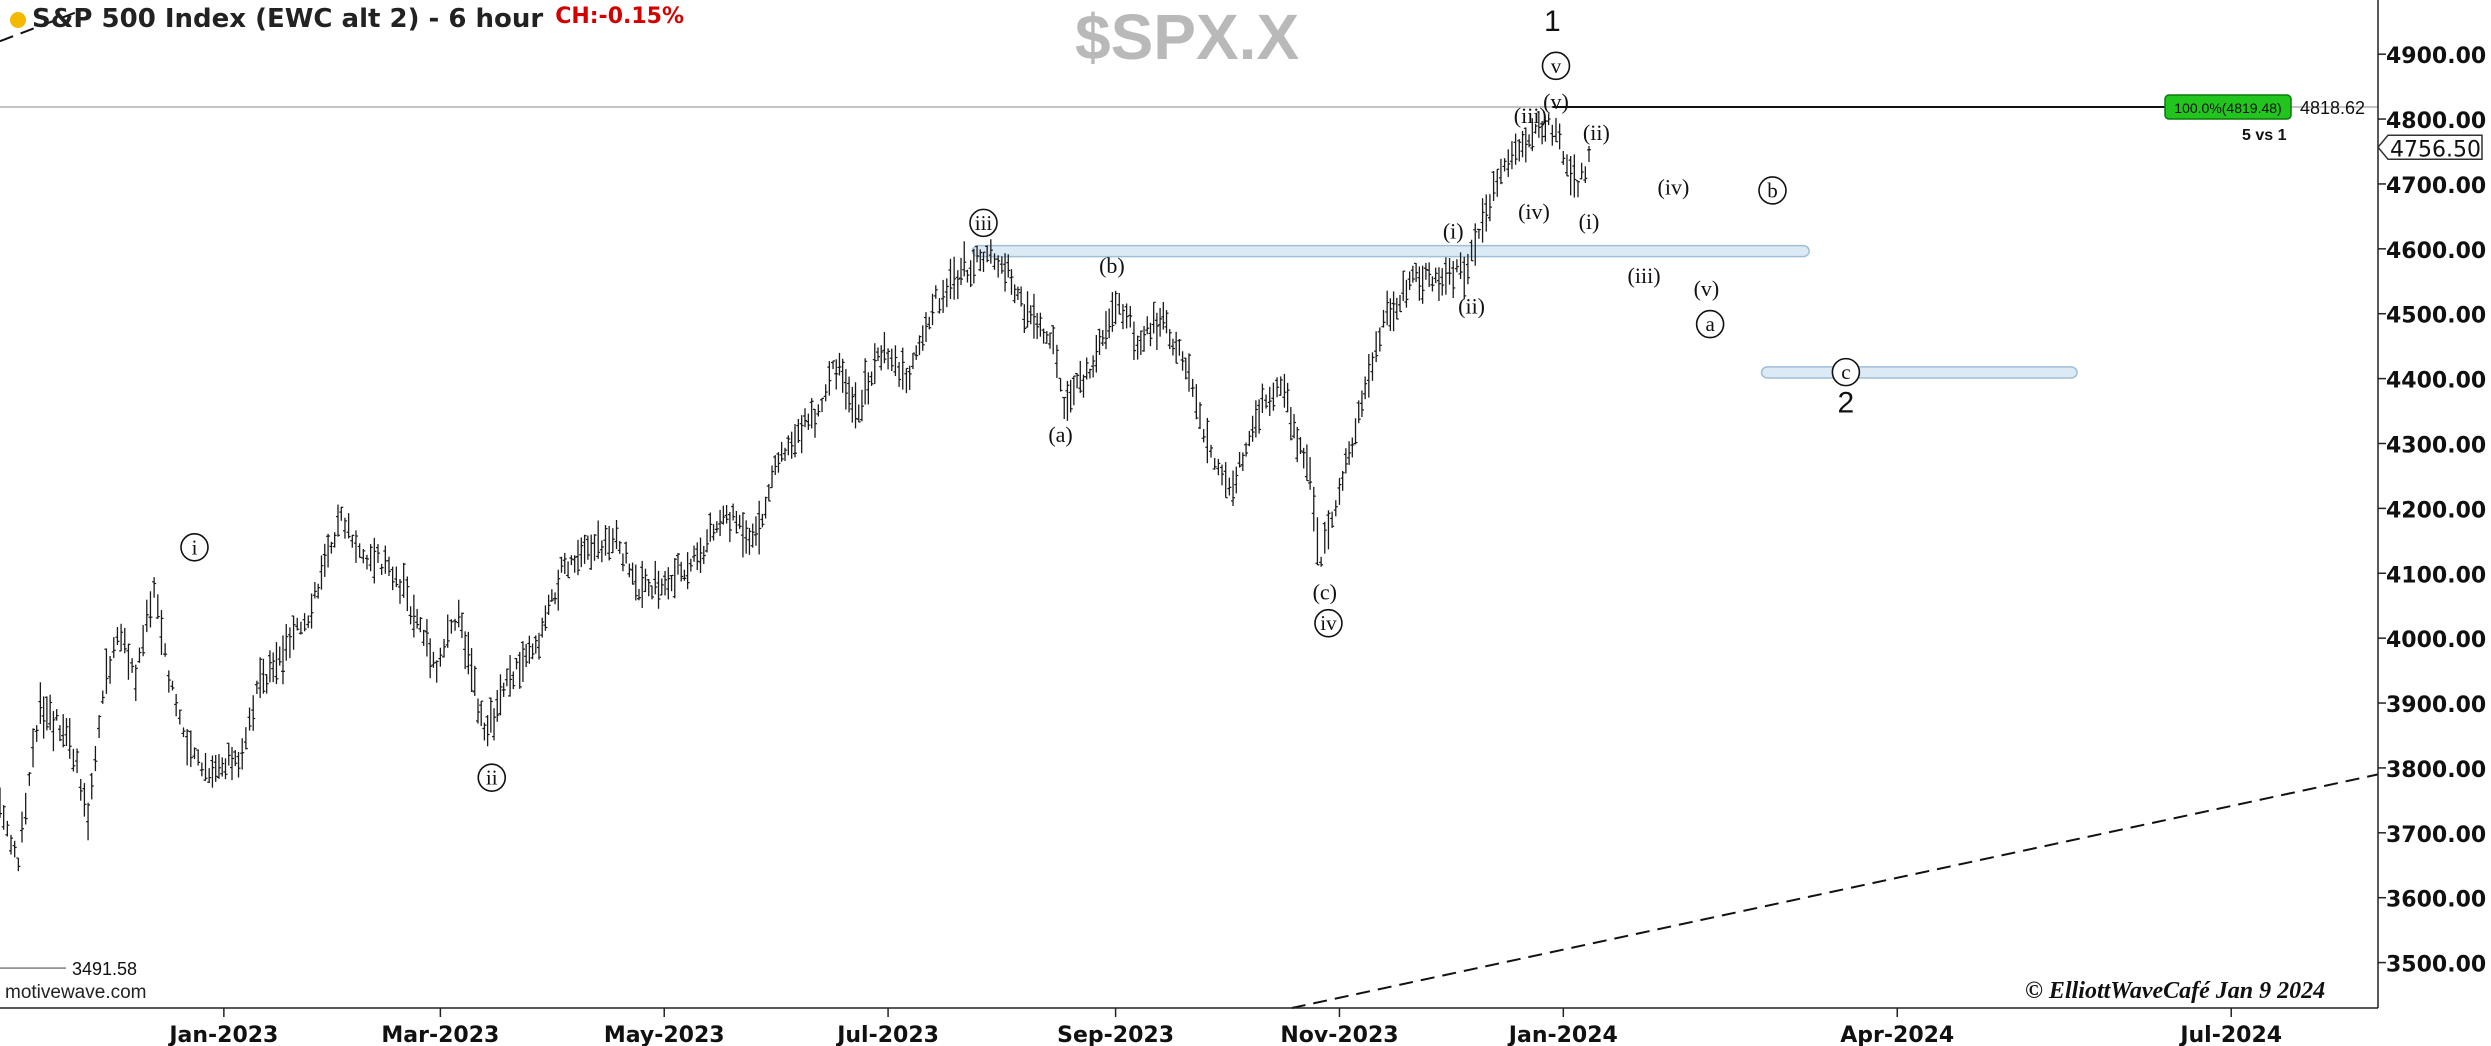  What do you see at coordinates (2436, 251) in the screenshot?
I see `y-tick-label: 4600.00` at bounding box center [2436, 251].